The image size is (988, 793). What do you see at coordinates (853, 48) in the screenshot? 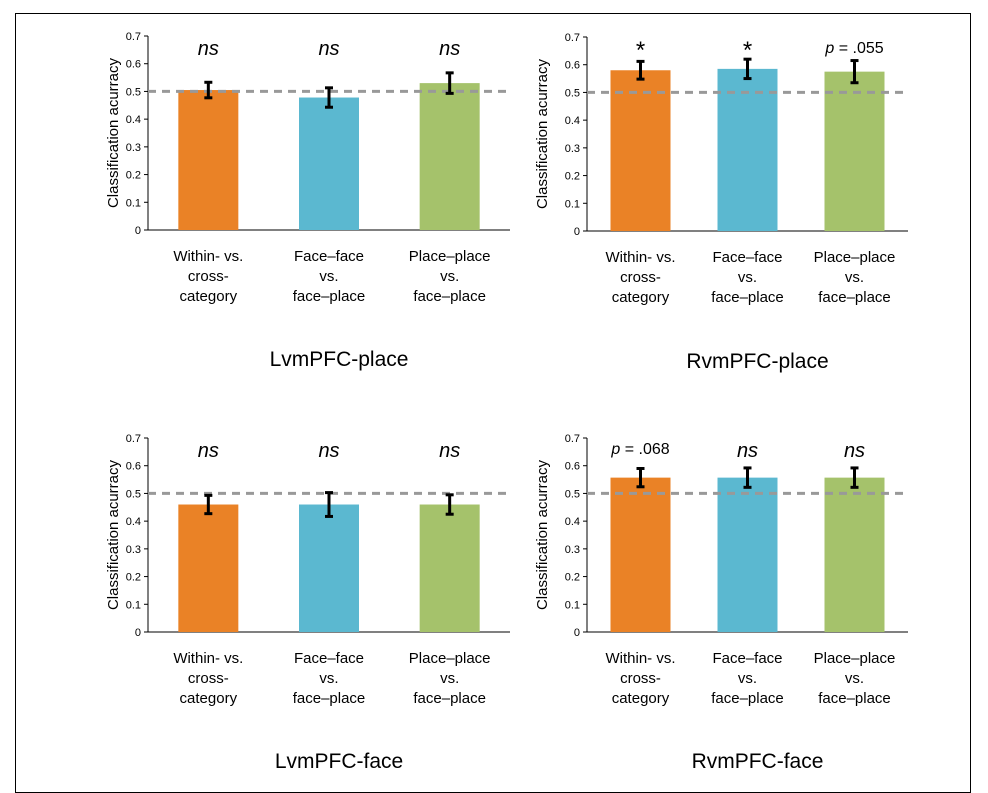
I see `p-value-annotation: p = .055` at bounding box center [853, 48].